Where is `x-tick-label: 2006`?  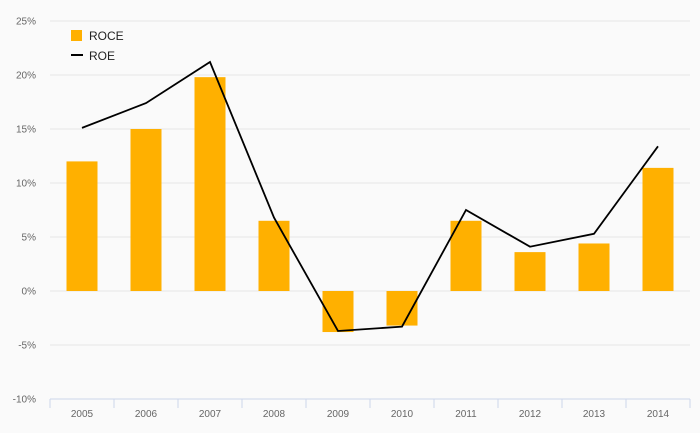
x-tick-label: 2006 is located at coordinates (146, 414).